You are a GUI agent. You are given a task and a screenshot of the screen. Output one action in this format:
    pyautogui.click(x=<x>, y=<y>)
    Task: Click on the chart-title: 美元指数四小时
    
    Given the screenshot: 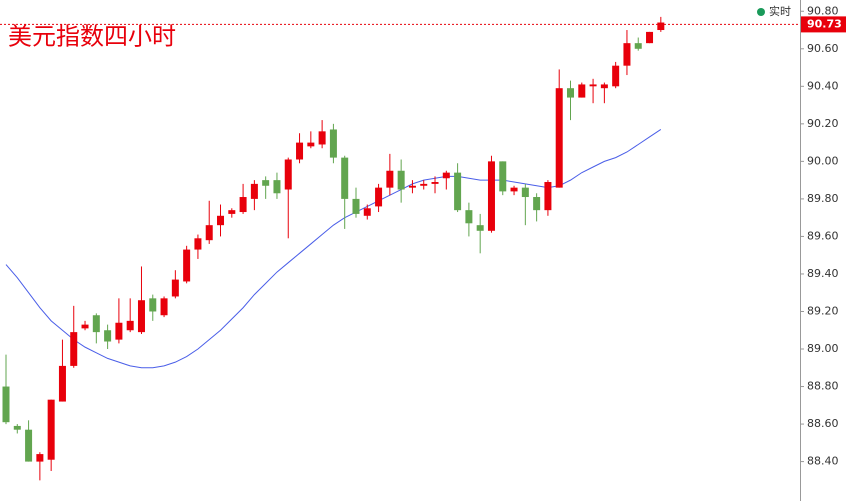 What is the action you would take?
    pyautogui.click(x=92, y=37)
    